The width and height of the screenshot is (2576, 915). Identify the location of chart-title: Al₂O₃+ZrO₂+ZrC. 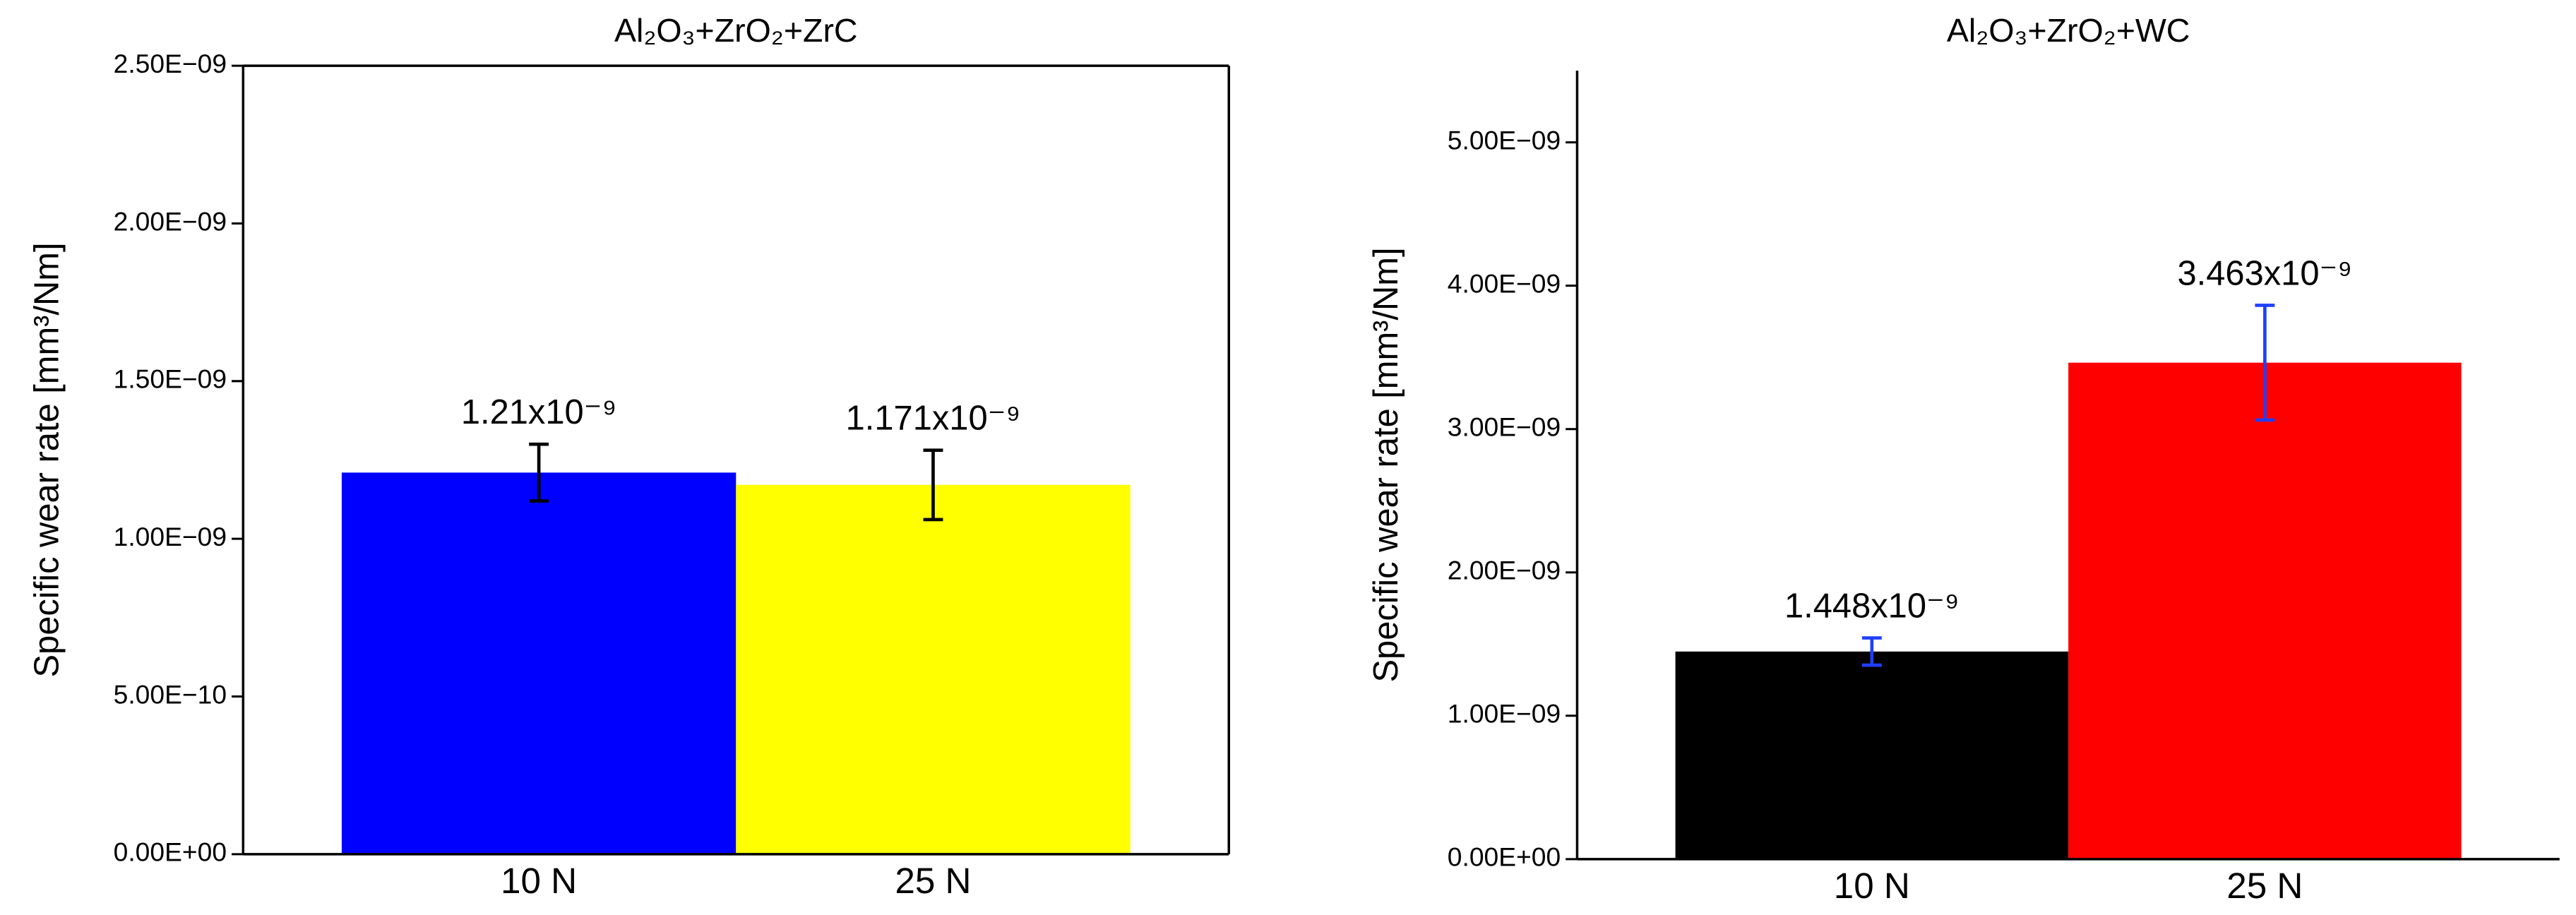
(736, 30).